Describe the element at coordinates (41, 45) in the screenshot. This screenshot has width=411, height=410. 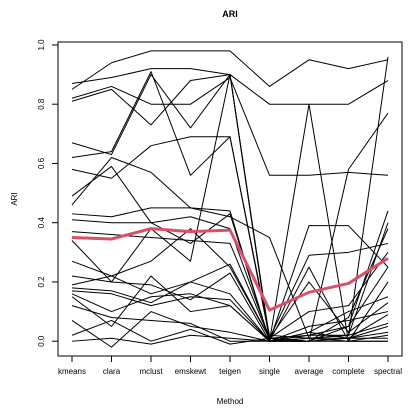
I see `y-tick-label: 1.0` at that location.